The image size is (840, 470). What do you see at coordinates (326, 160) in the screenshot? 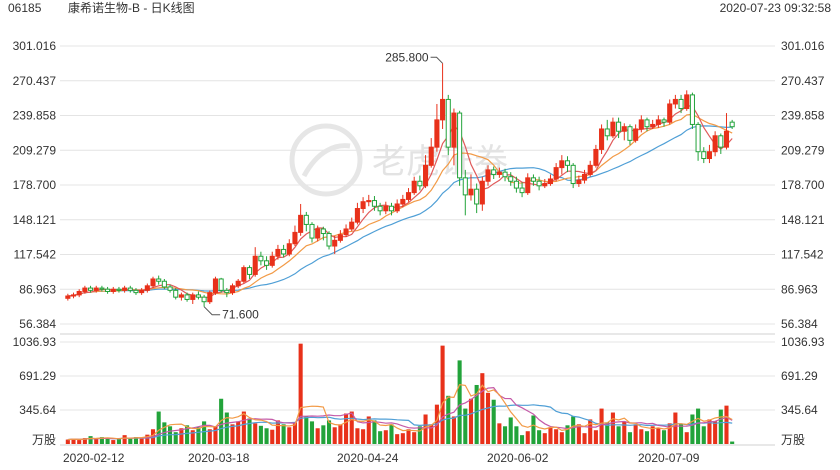
I see `watermark-logo` at bounding box center [326, 160].